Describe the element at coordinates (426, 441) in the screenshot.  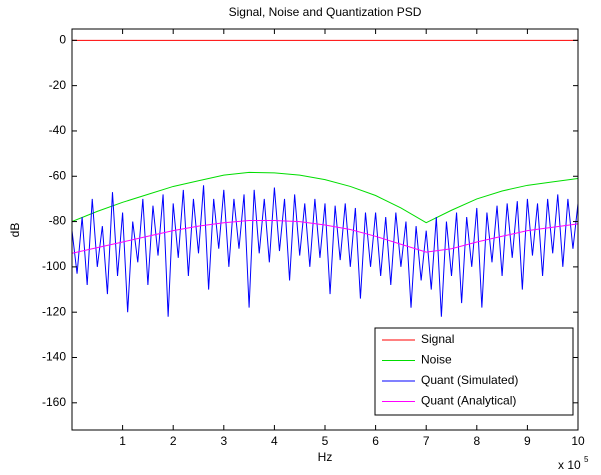
I see `x-tick-label: 7` at that location.